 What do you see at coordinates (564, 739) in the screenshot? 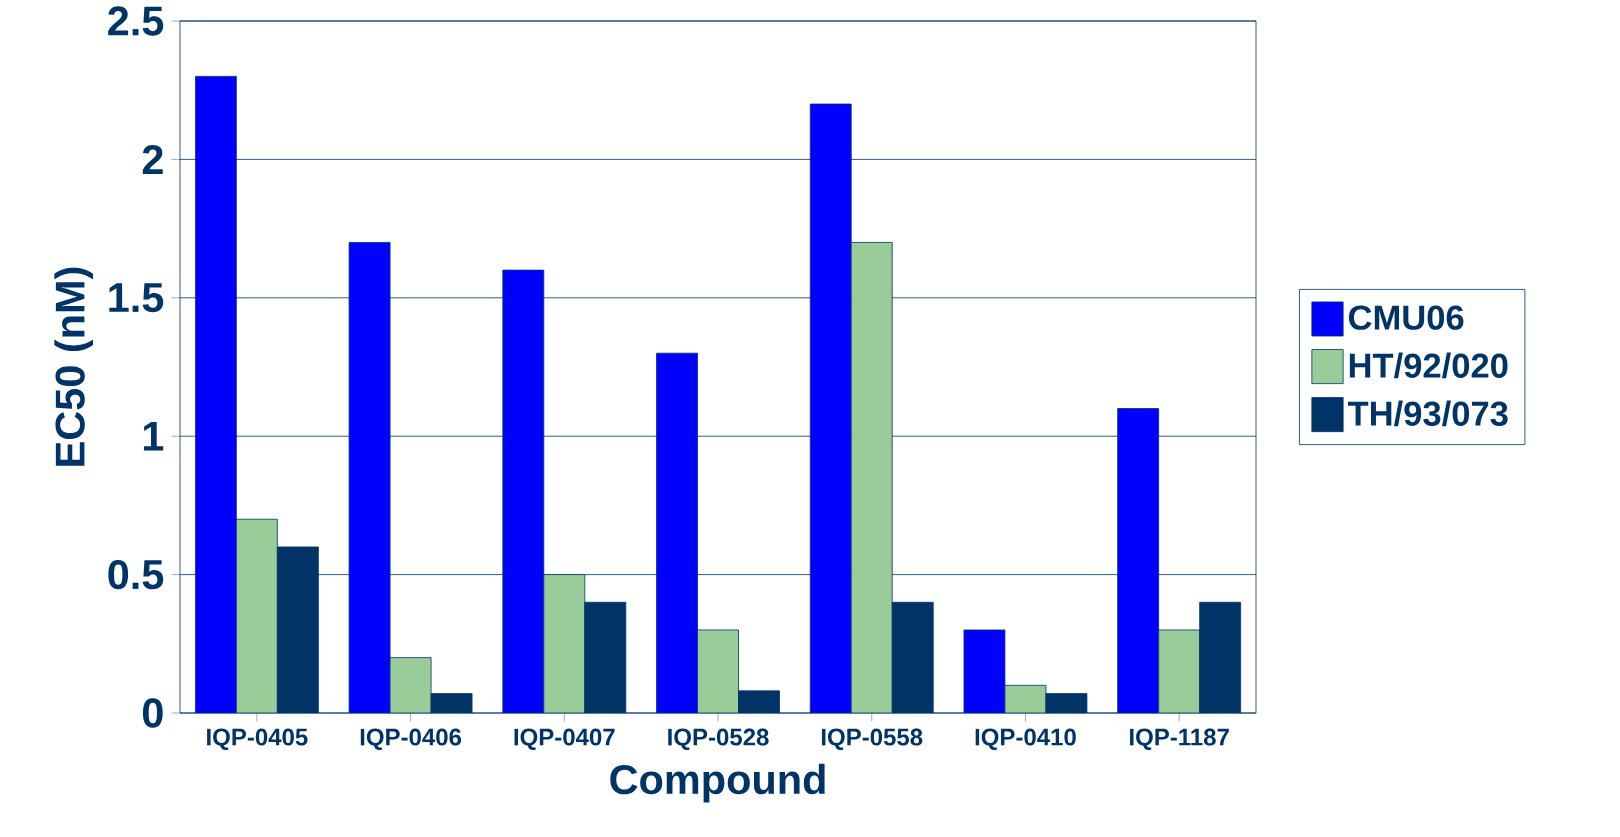
I see `x-tick-label: IQP-0407` at bounding box center [564, 739].